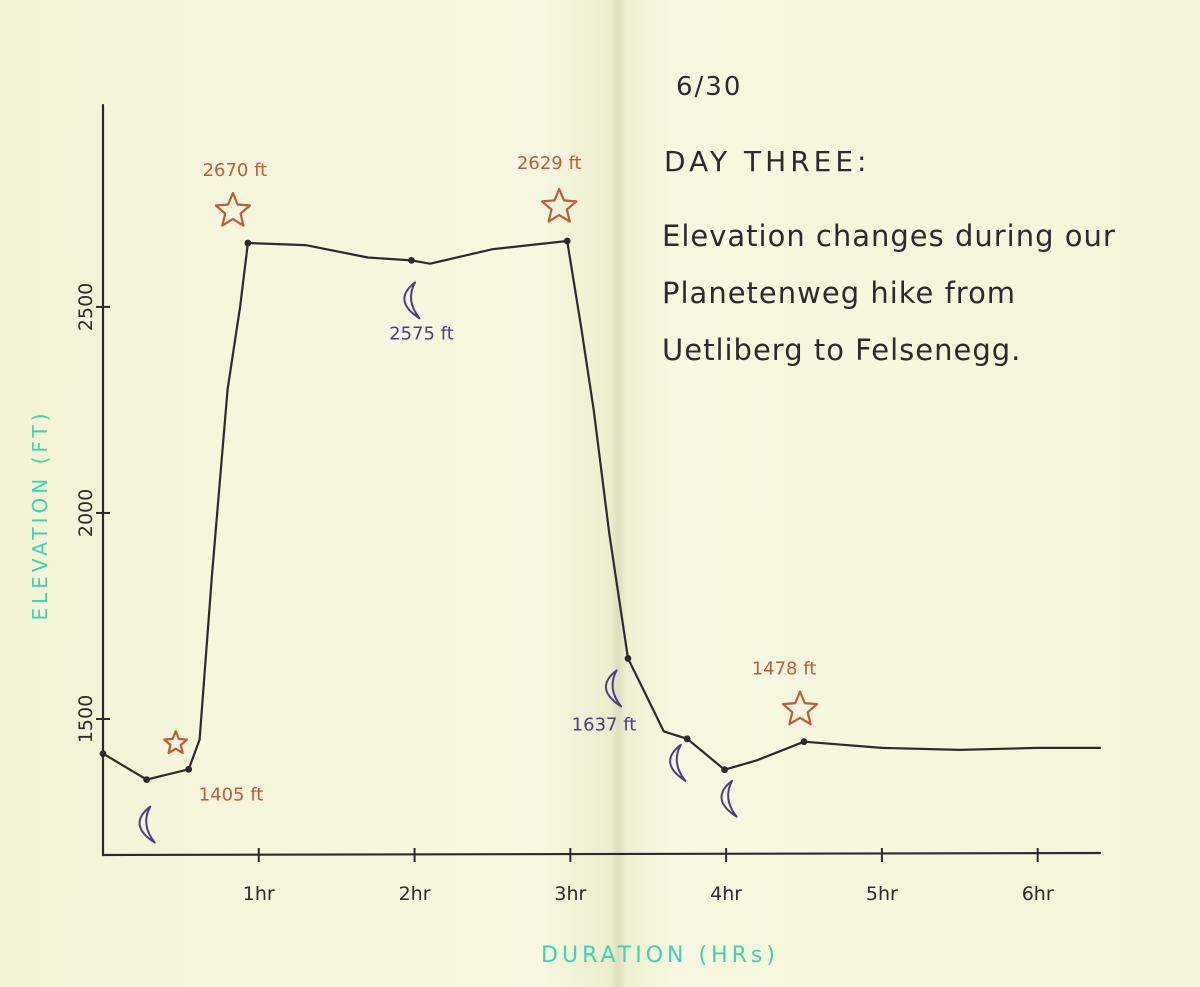 This screenshot has width=1200, height=987. Describe the element at coordinates (601, 854) in the screenshot. I see `x-axis-line` at that location.